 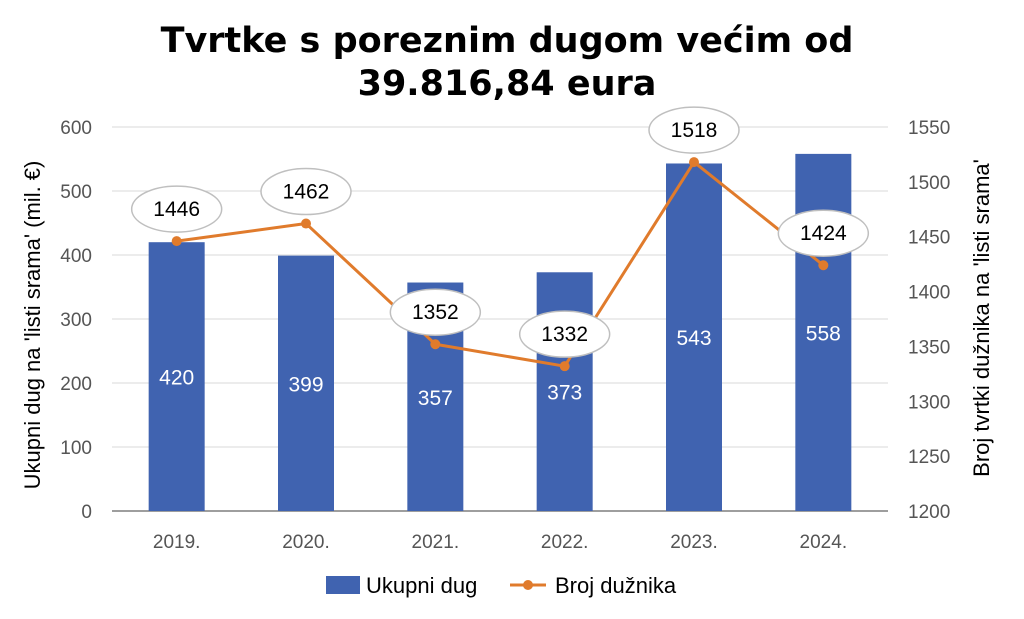 What do you see at coordinates (528, 585) in the screenshot?
I see `legend-swatch-marker` at bounding box center [528, 585].